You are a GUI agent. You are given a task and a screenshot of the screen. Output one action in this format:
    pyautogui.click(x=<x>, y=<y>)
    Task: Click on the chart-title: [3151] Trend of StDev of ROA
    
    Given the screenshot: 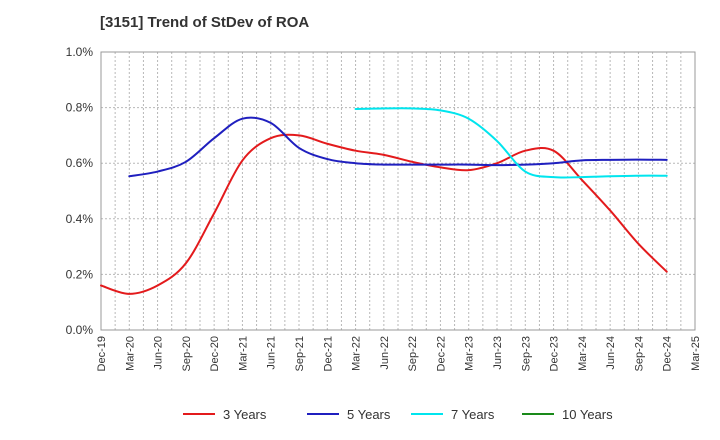 What is the action you would take?
    pyautogui.click(x=205, y=22)
    